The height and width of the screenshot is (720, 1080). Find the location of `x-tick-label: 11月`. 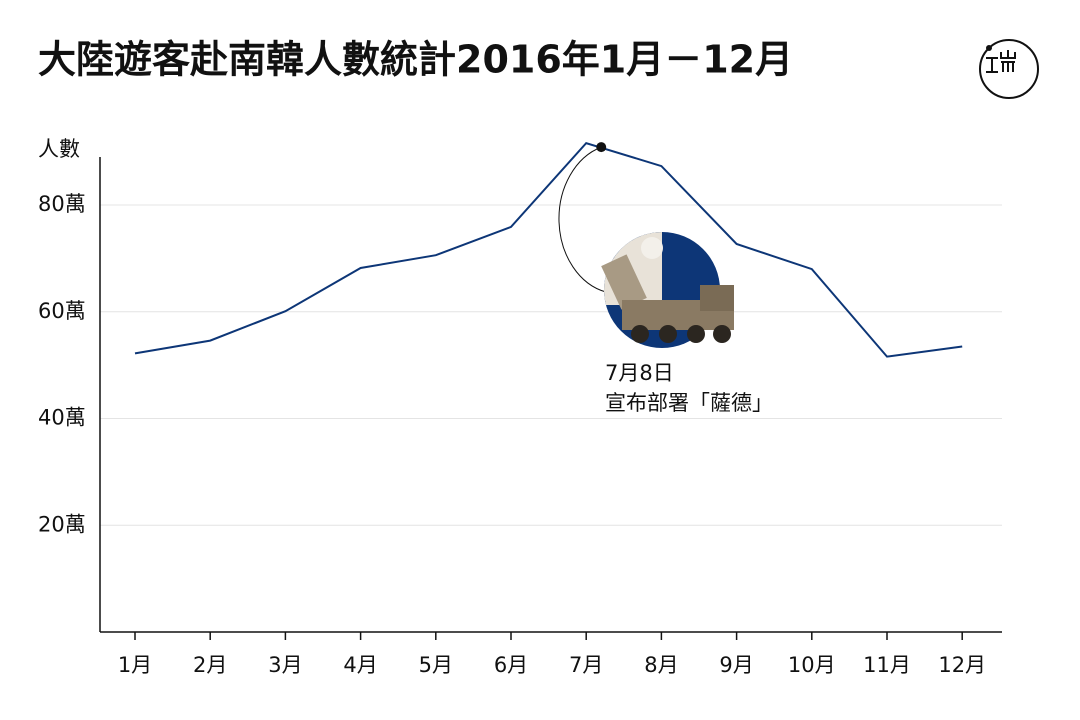

x-tick-label: 11月 is located at coordinates (887, 665).